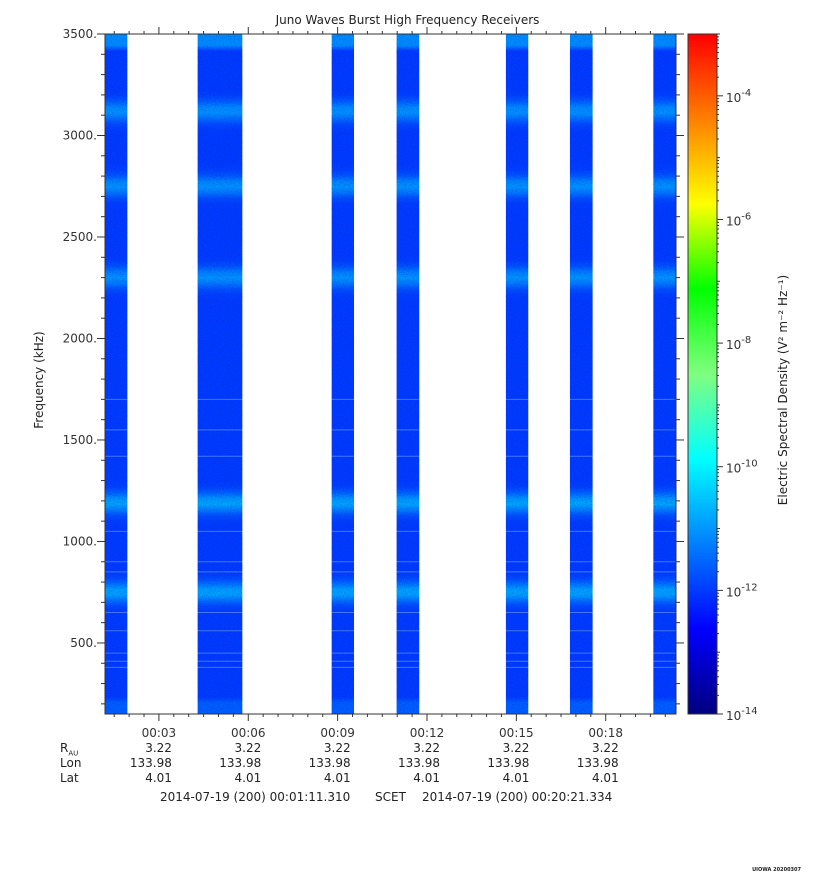 The width and height of the screenshot is (815, 880). What do you see at coordinates (80, 34) in the screenshot?
I see `y-tick-label: 3500.` at bounding box center [80, 34].